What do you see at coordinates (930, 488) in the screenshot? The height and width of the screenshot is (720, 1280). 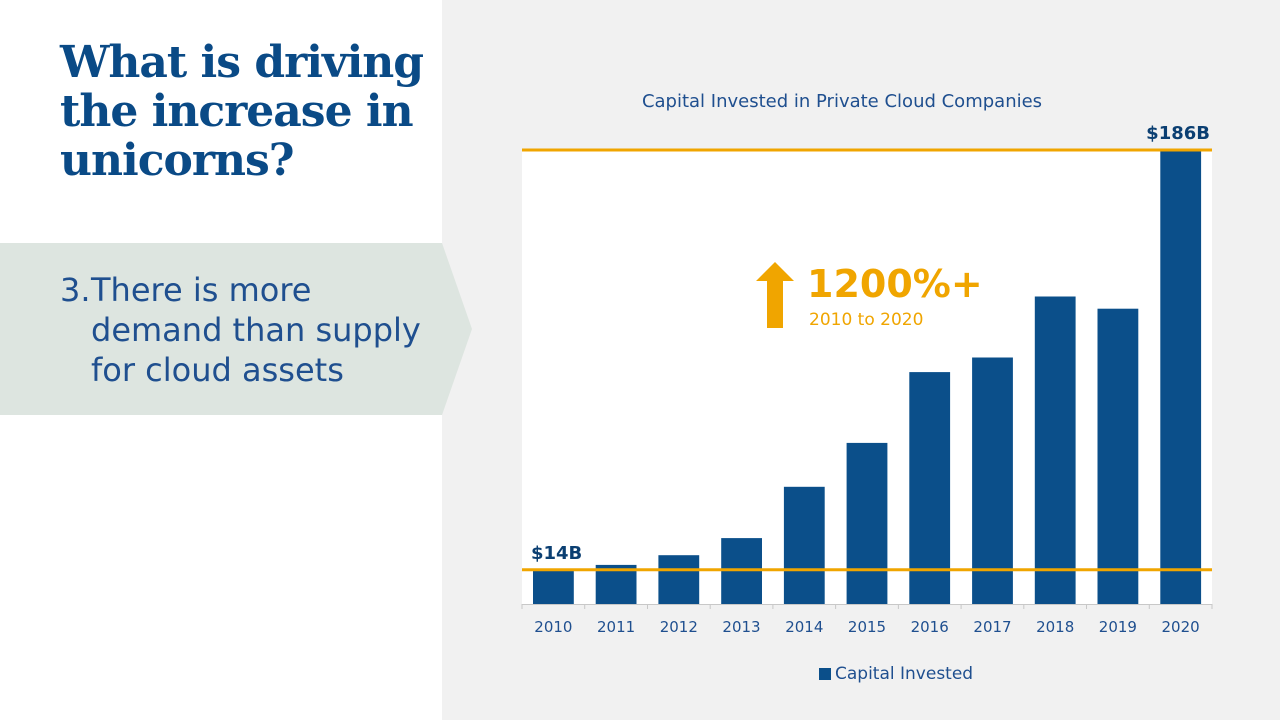 I see `bar-2016` at bounding box center [930, 488].